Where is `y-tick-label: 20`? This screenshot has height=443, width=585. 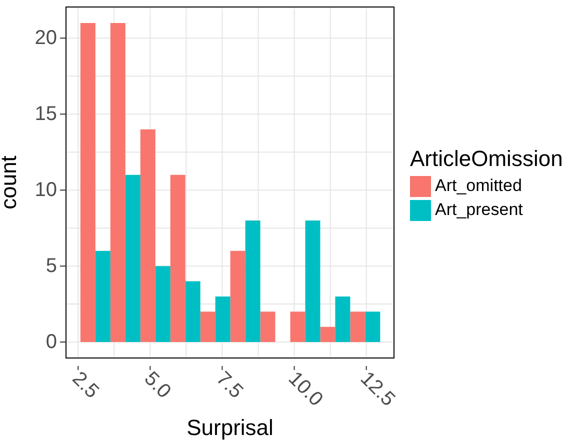 y-tick-label: 20 is located at coordinates (45, 38).